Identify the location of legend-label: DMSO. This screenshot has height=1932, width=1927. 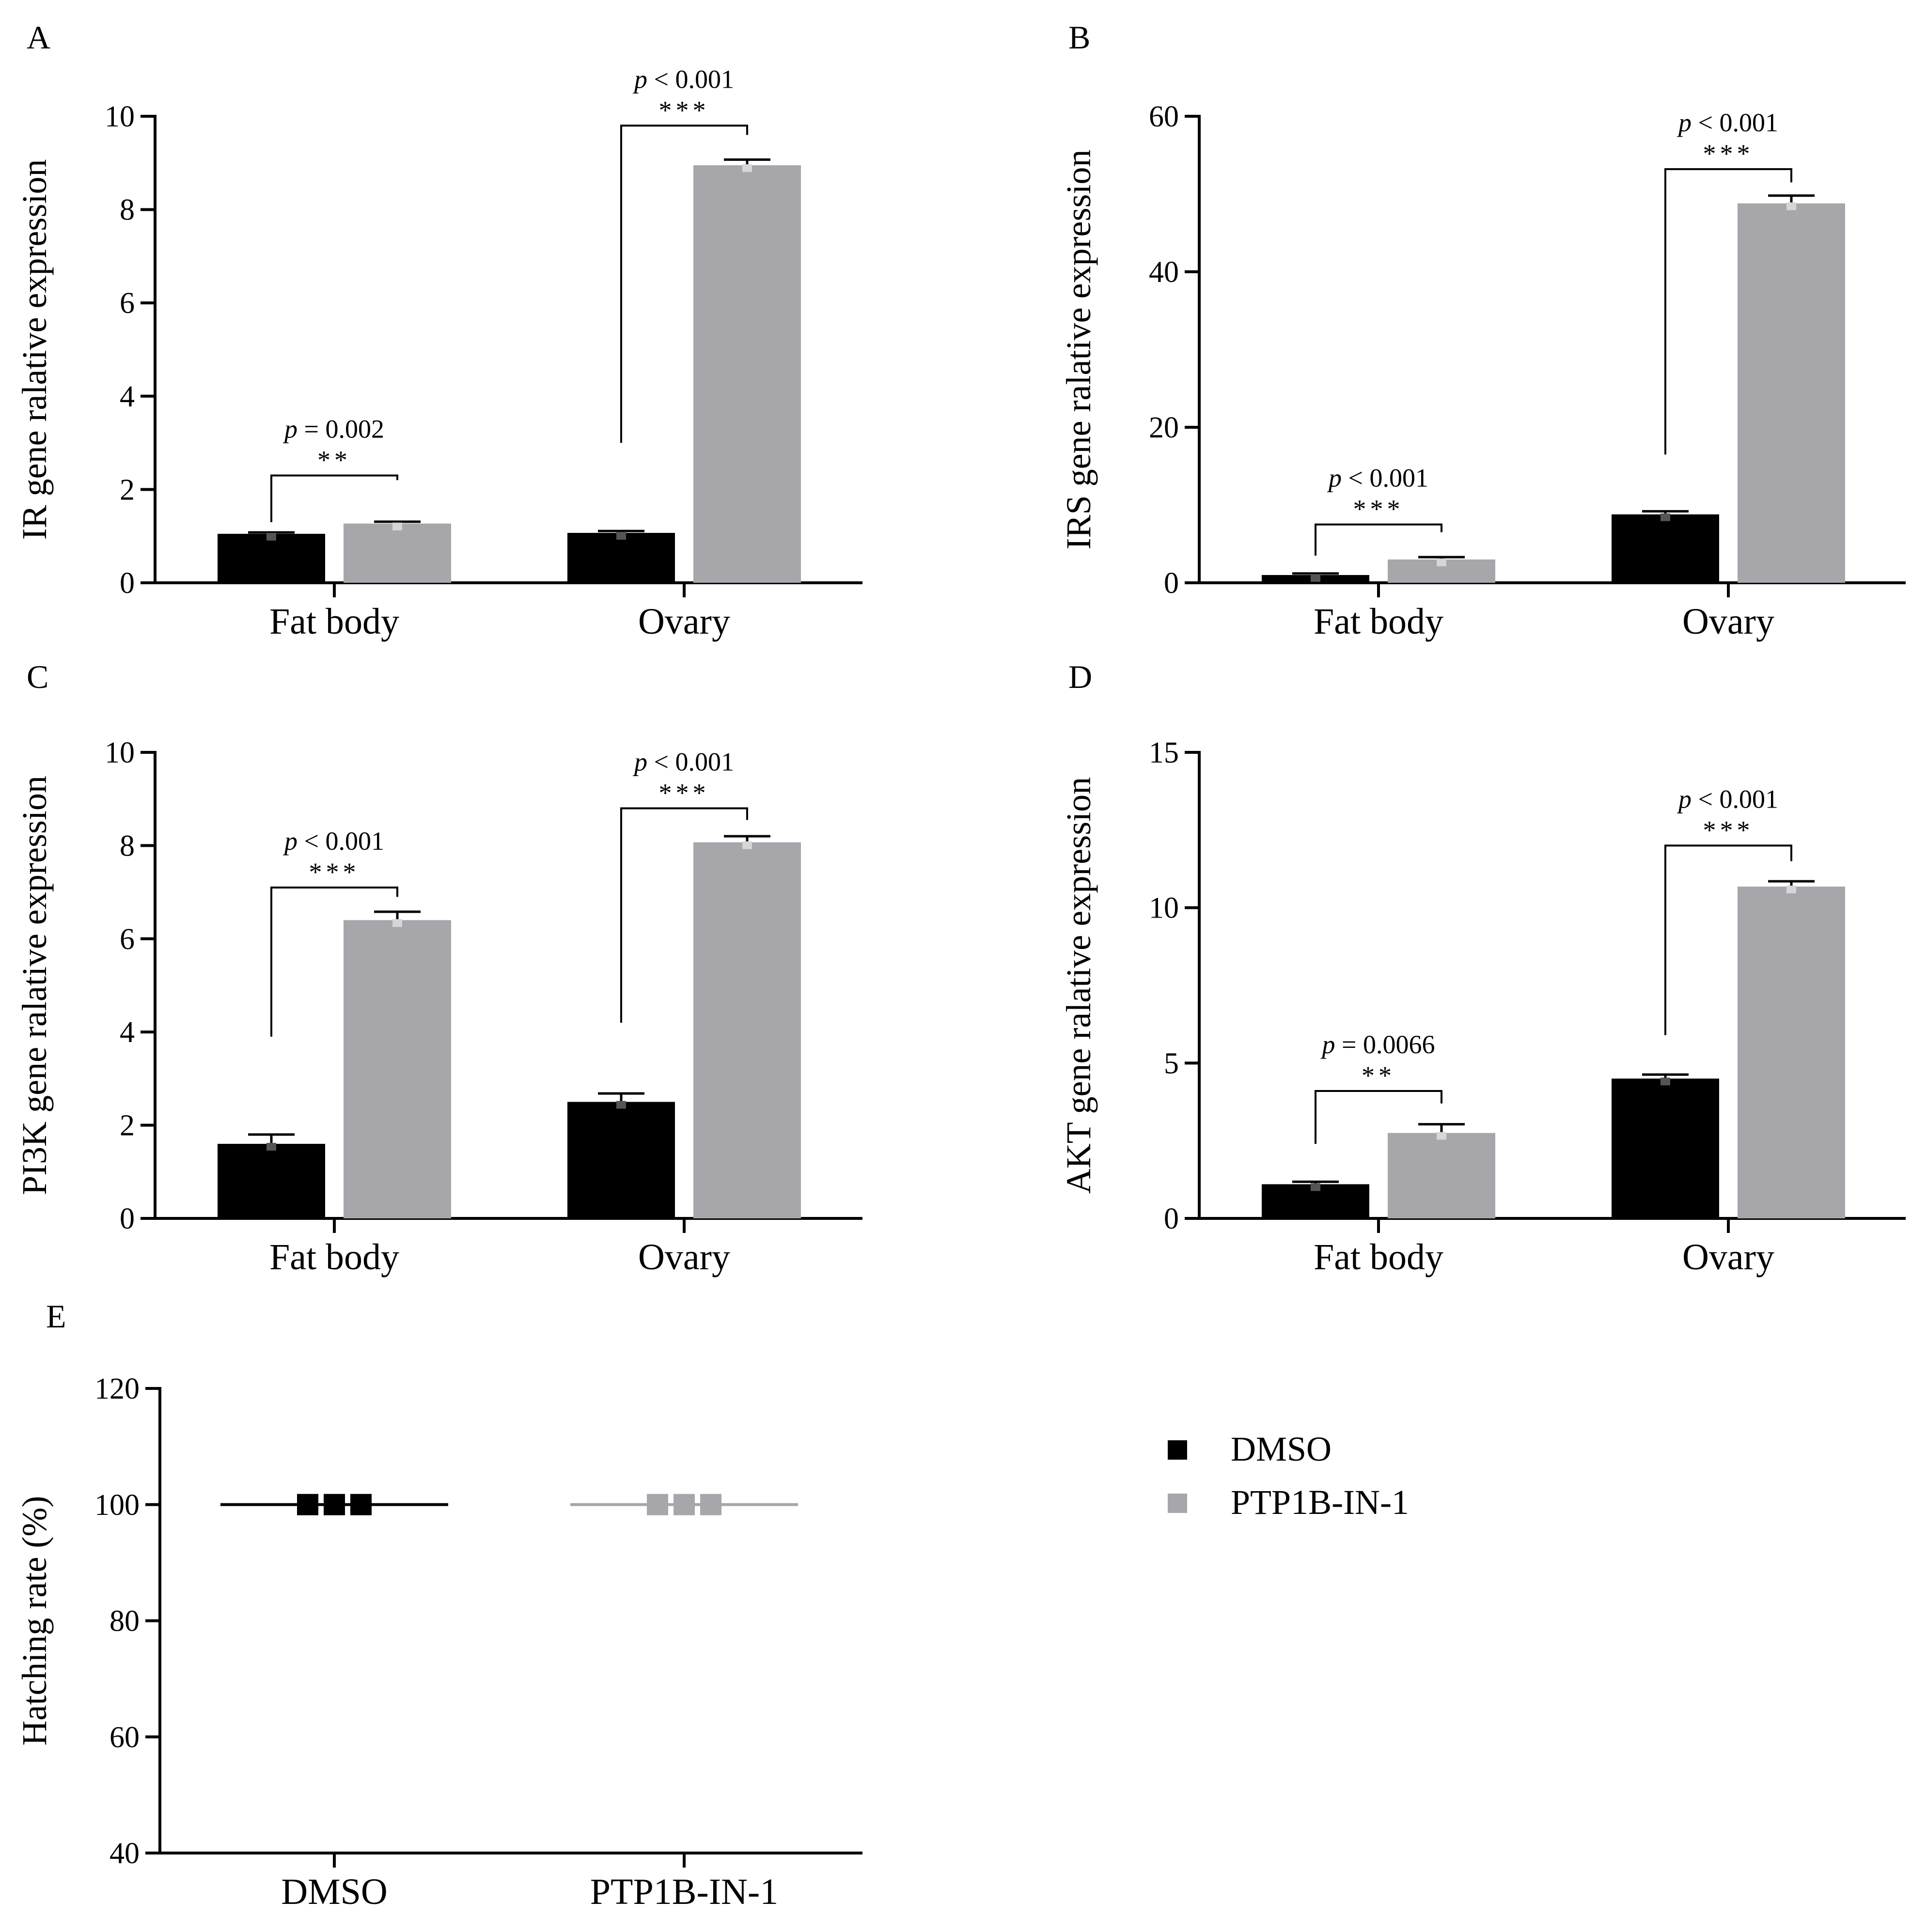
(1281, 1449).